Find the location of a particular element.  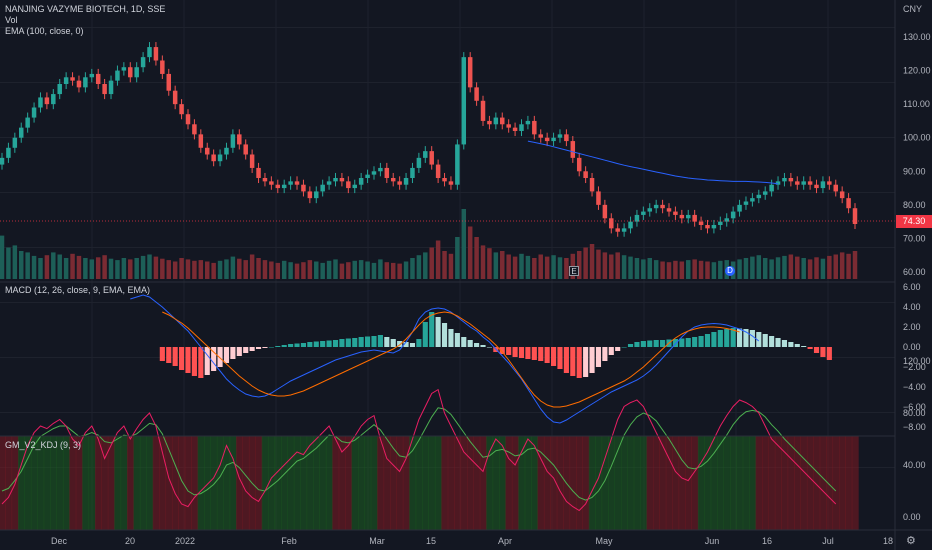

kdj-label: GM_V2_KDJ (9, 3) is located at coordinates (43, 445).